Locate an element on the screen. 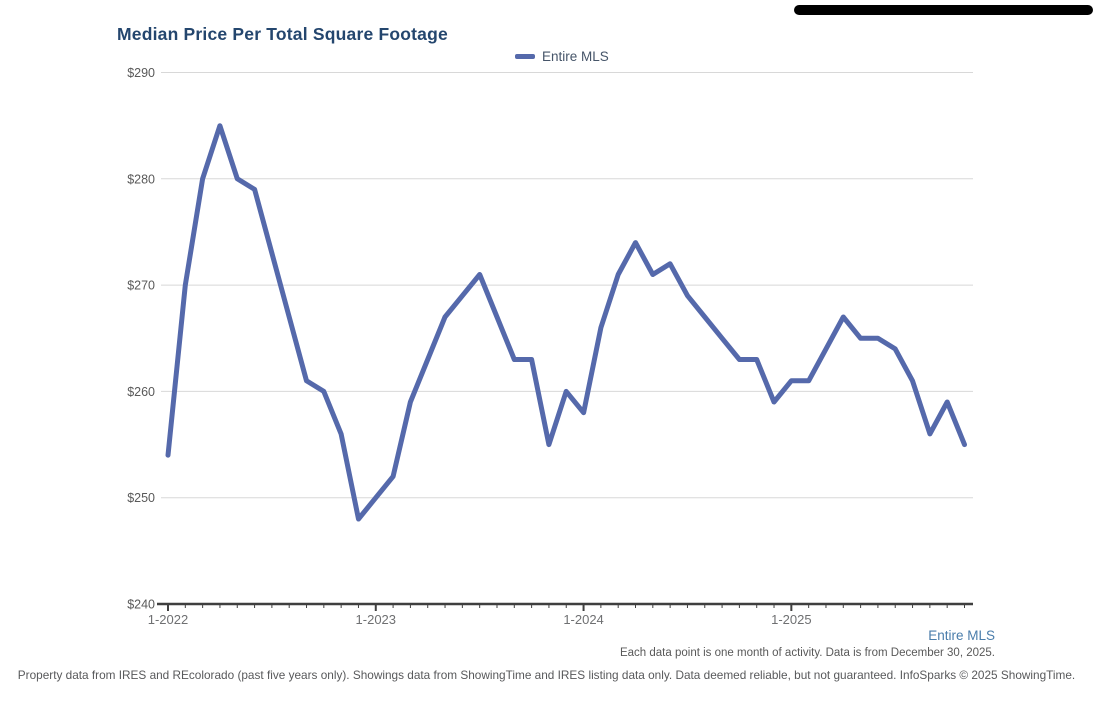  chart-legend: Entire MLS is located at coordinates (562, 56).